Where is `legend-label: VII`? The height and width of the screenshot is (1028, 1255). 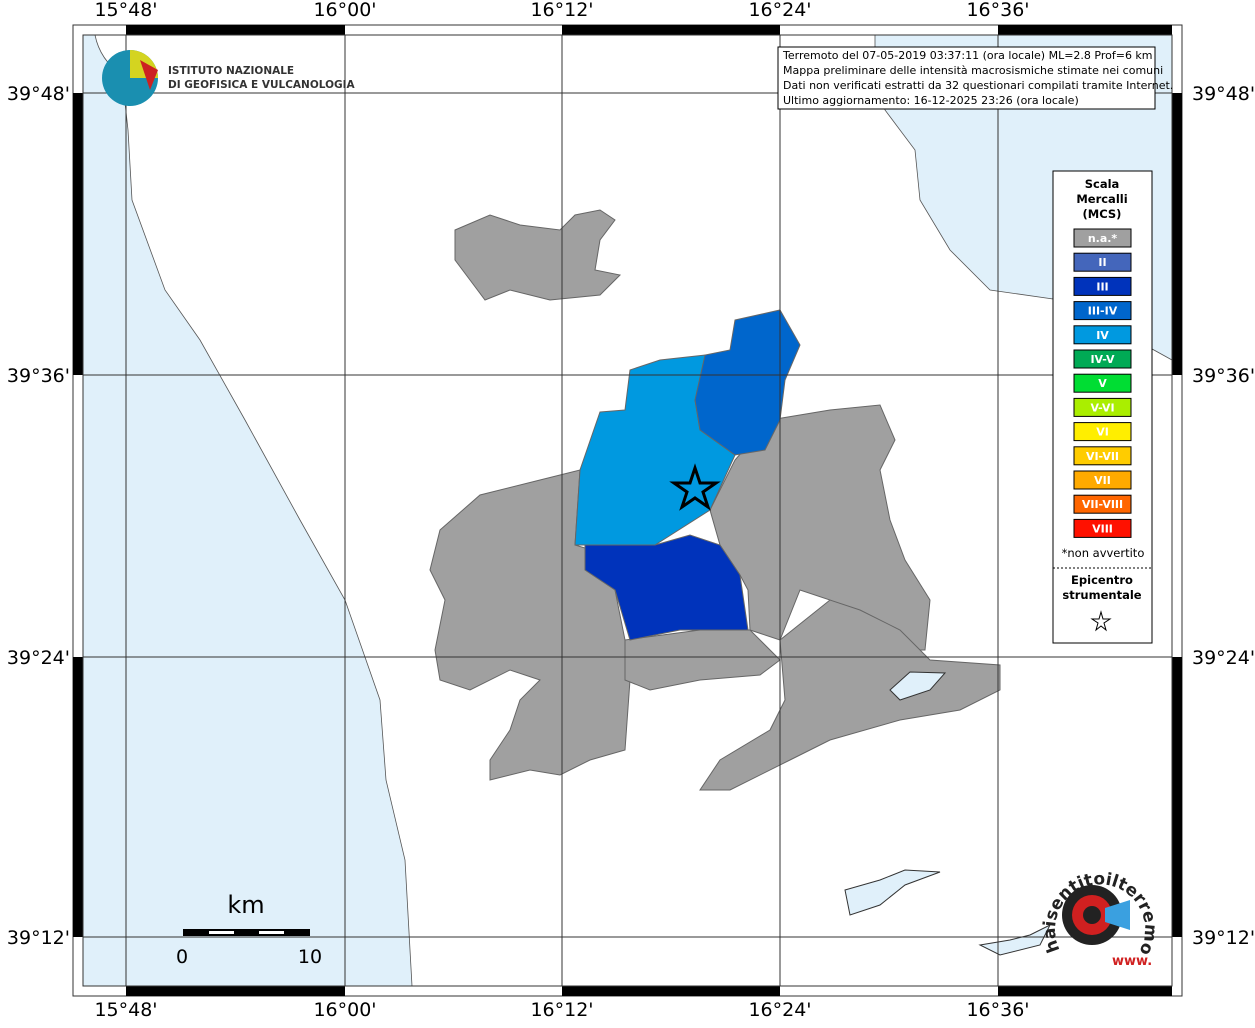
legend-label: VII is located at coordinates (1102, 480).